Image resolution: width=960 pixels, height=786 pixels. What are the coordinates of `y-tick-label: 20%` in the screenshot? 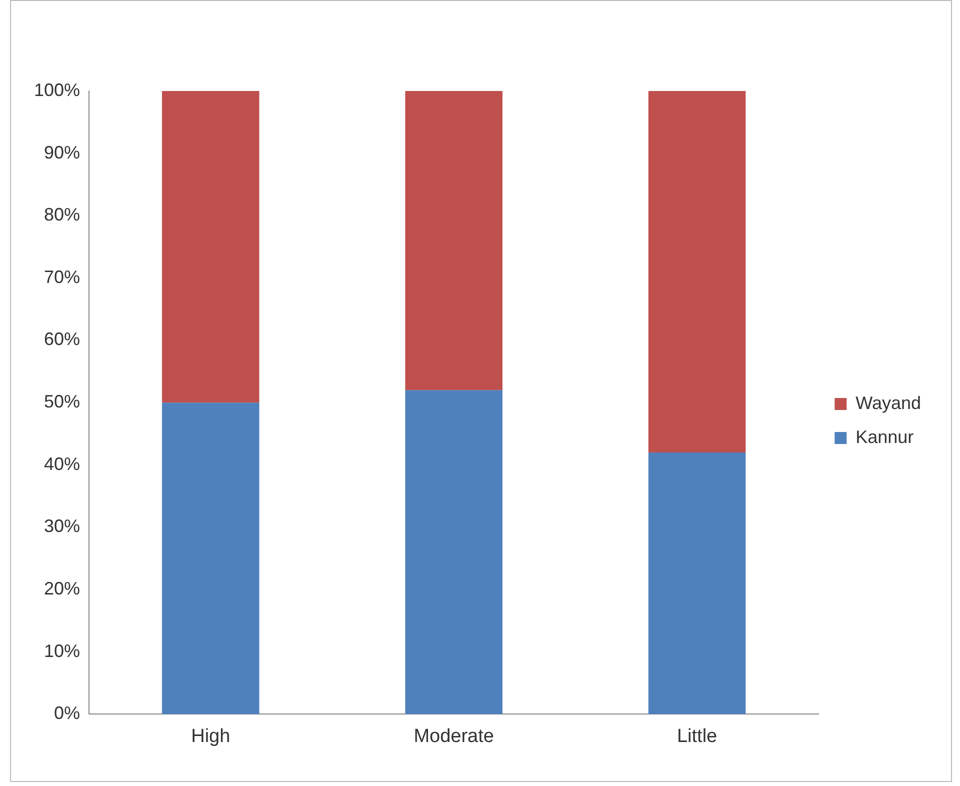 It's located at (62, 588).